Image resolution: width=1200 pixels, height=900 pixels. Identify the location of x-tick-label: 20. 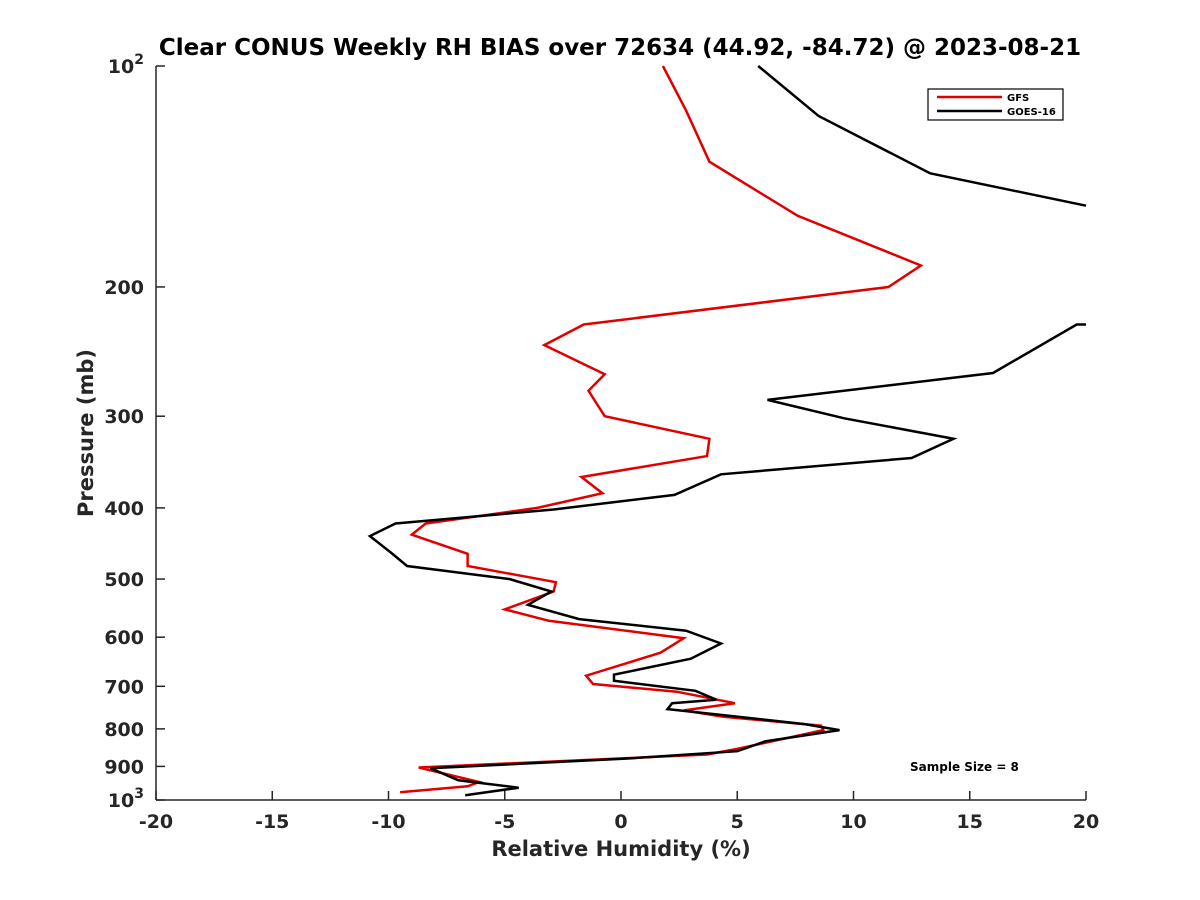
(1086, 822).